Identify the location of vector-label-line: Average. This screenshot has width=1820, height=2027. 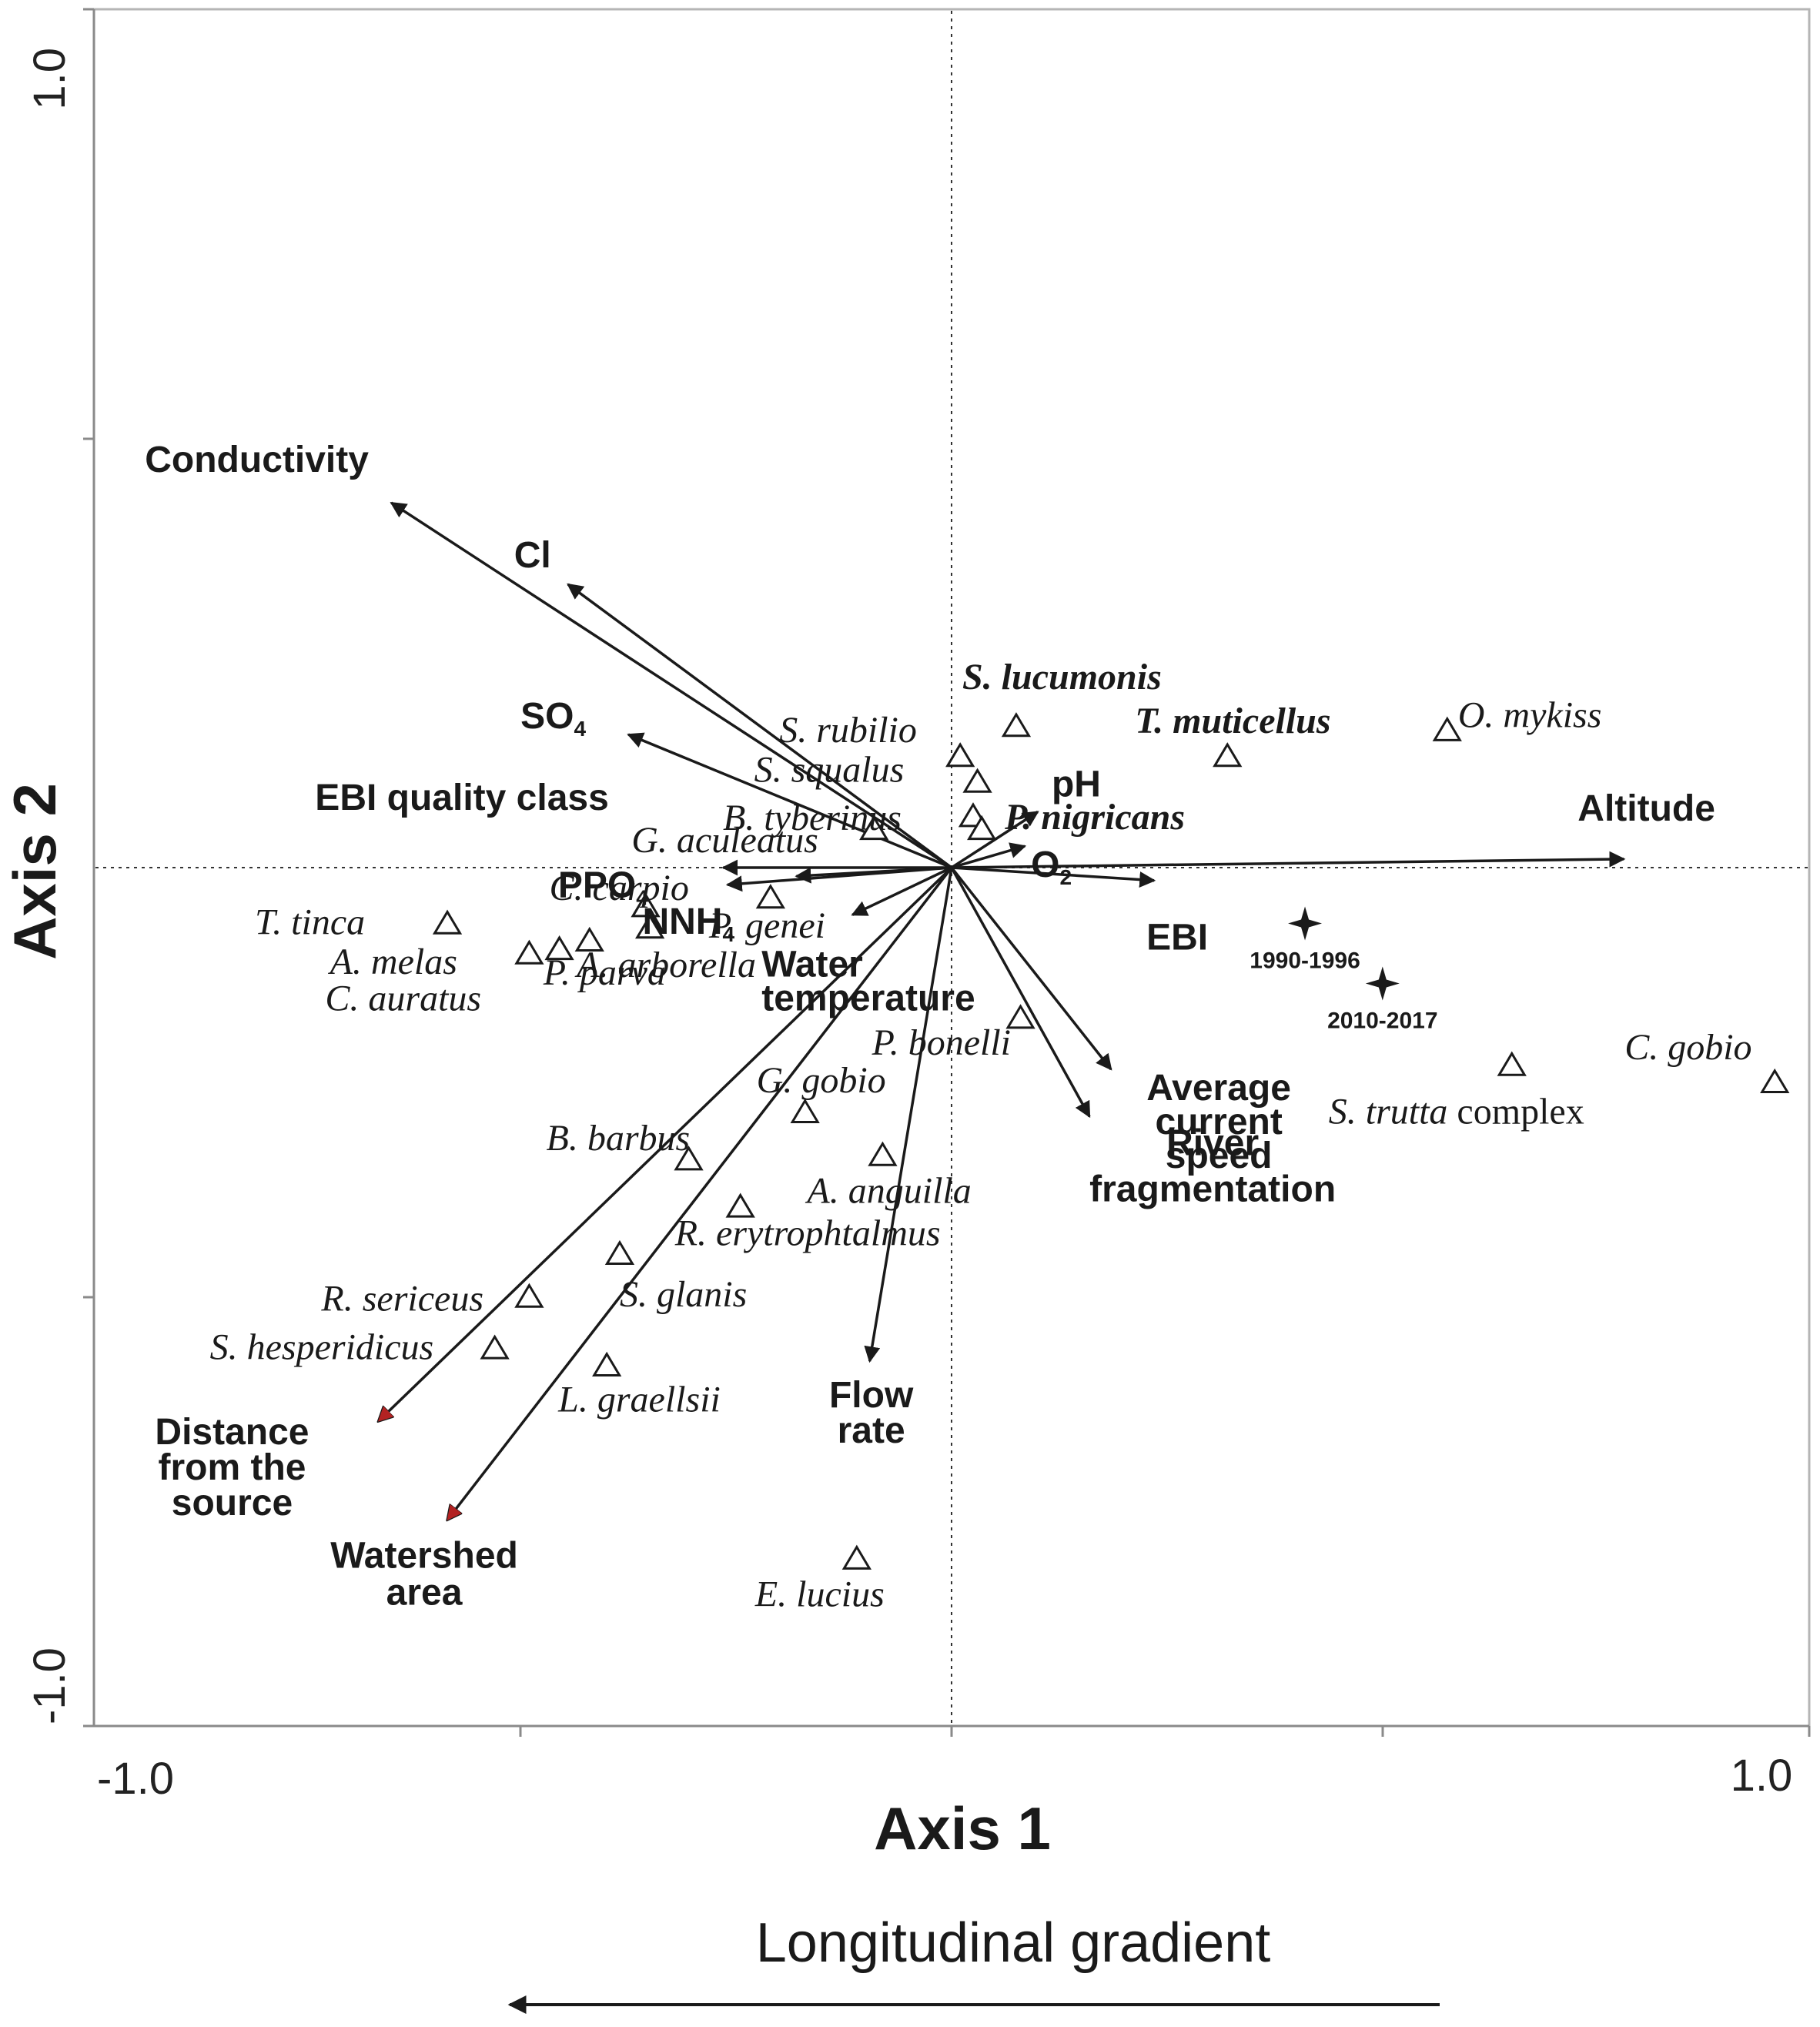
(1218, 1088).